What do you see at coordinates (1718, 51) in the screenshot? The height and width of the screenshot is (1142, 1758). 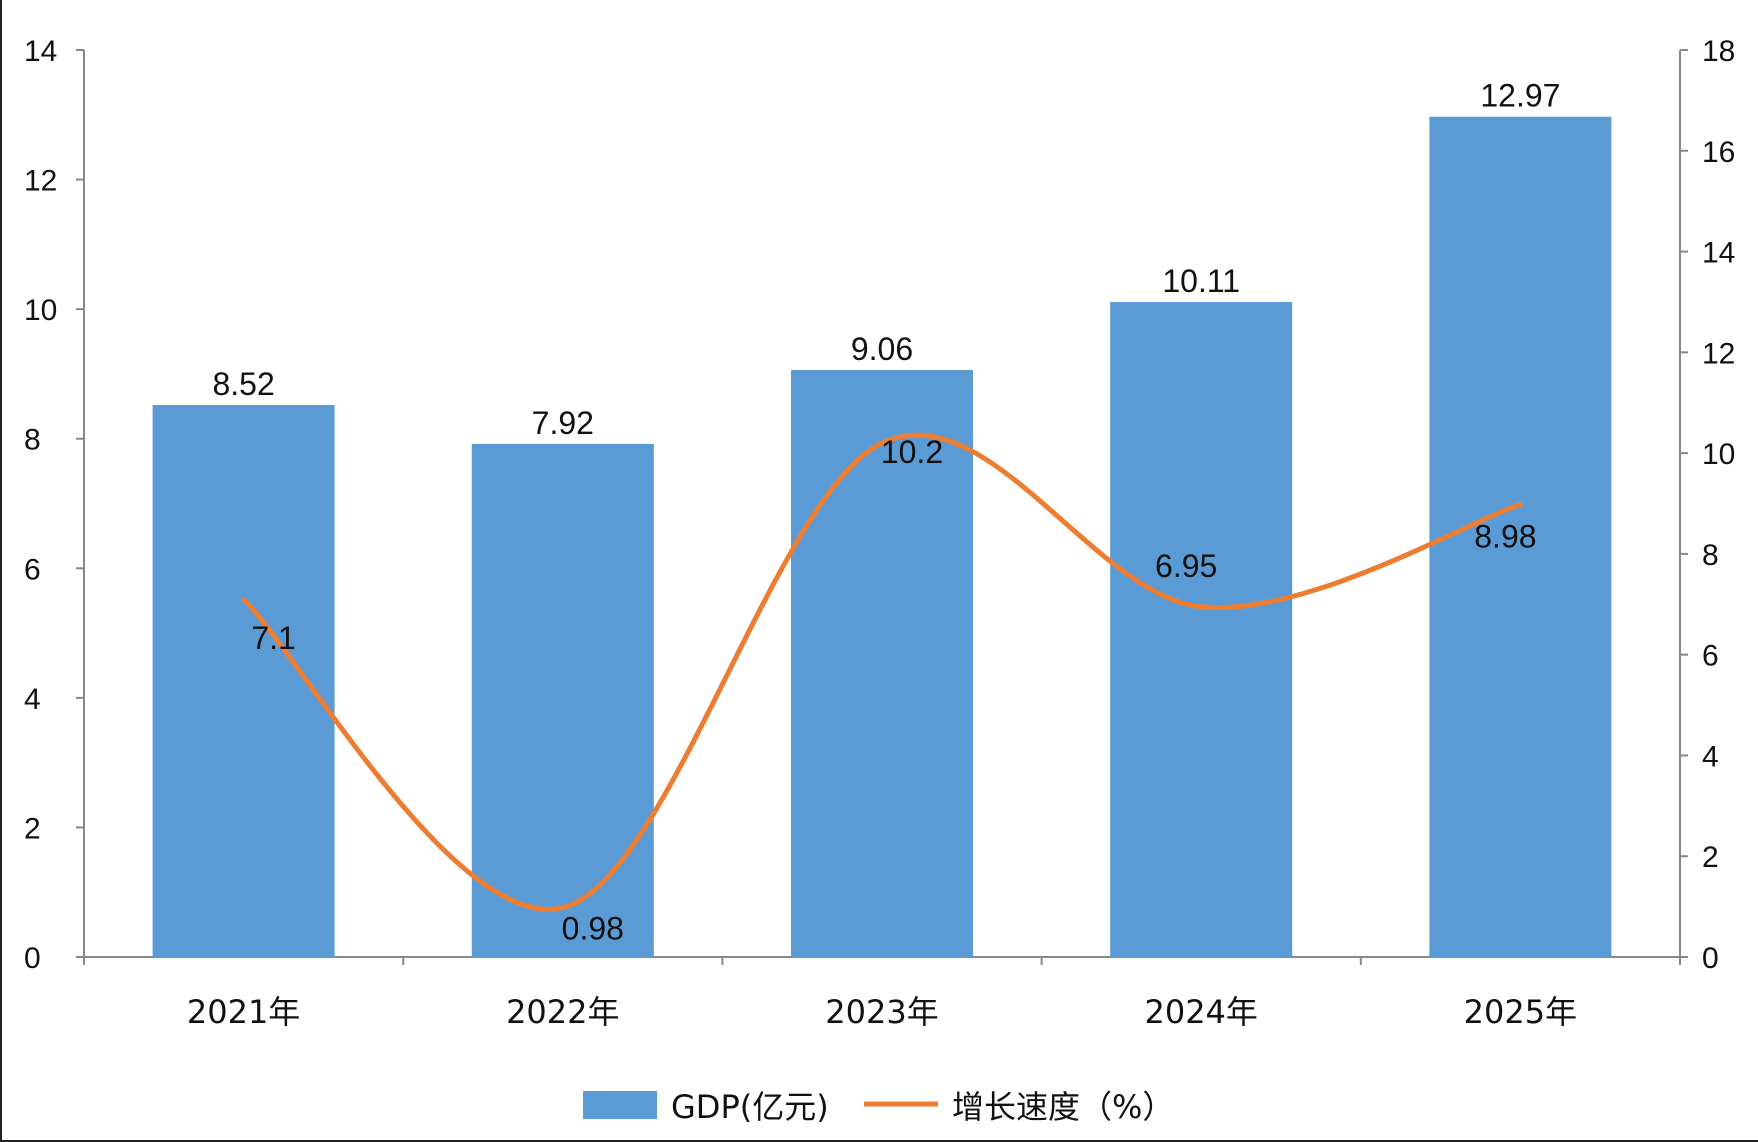 I see `y-right-tick-label: 18` at bounding box center [1718, 51].